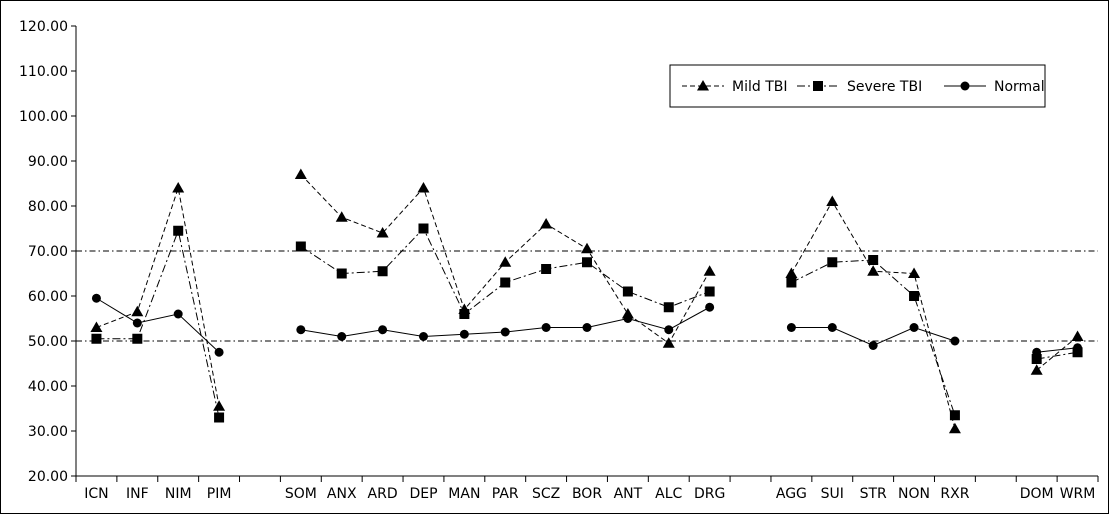 This screenshot has height=518, width=1109. I want to click on x-tick-label: STR, so click(873, 494).